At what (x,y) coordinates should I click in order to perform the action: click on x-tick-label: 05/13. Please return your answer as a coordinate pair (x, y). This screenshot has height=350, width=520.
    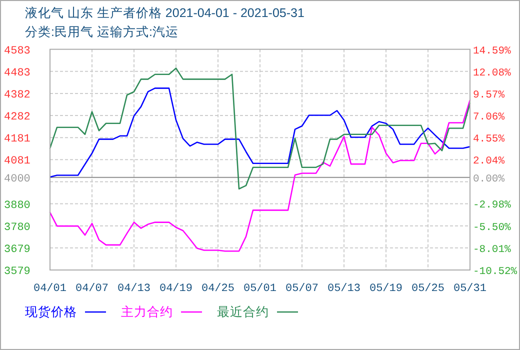
    Looking at the image, I should click on (344, 289).